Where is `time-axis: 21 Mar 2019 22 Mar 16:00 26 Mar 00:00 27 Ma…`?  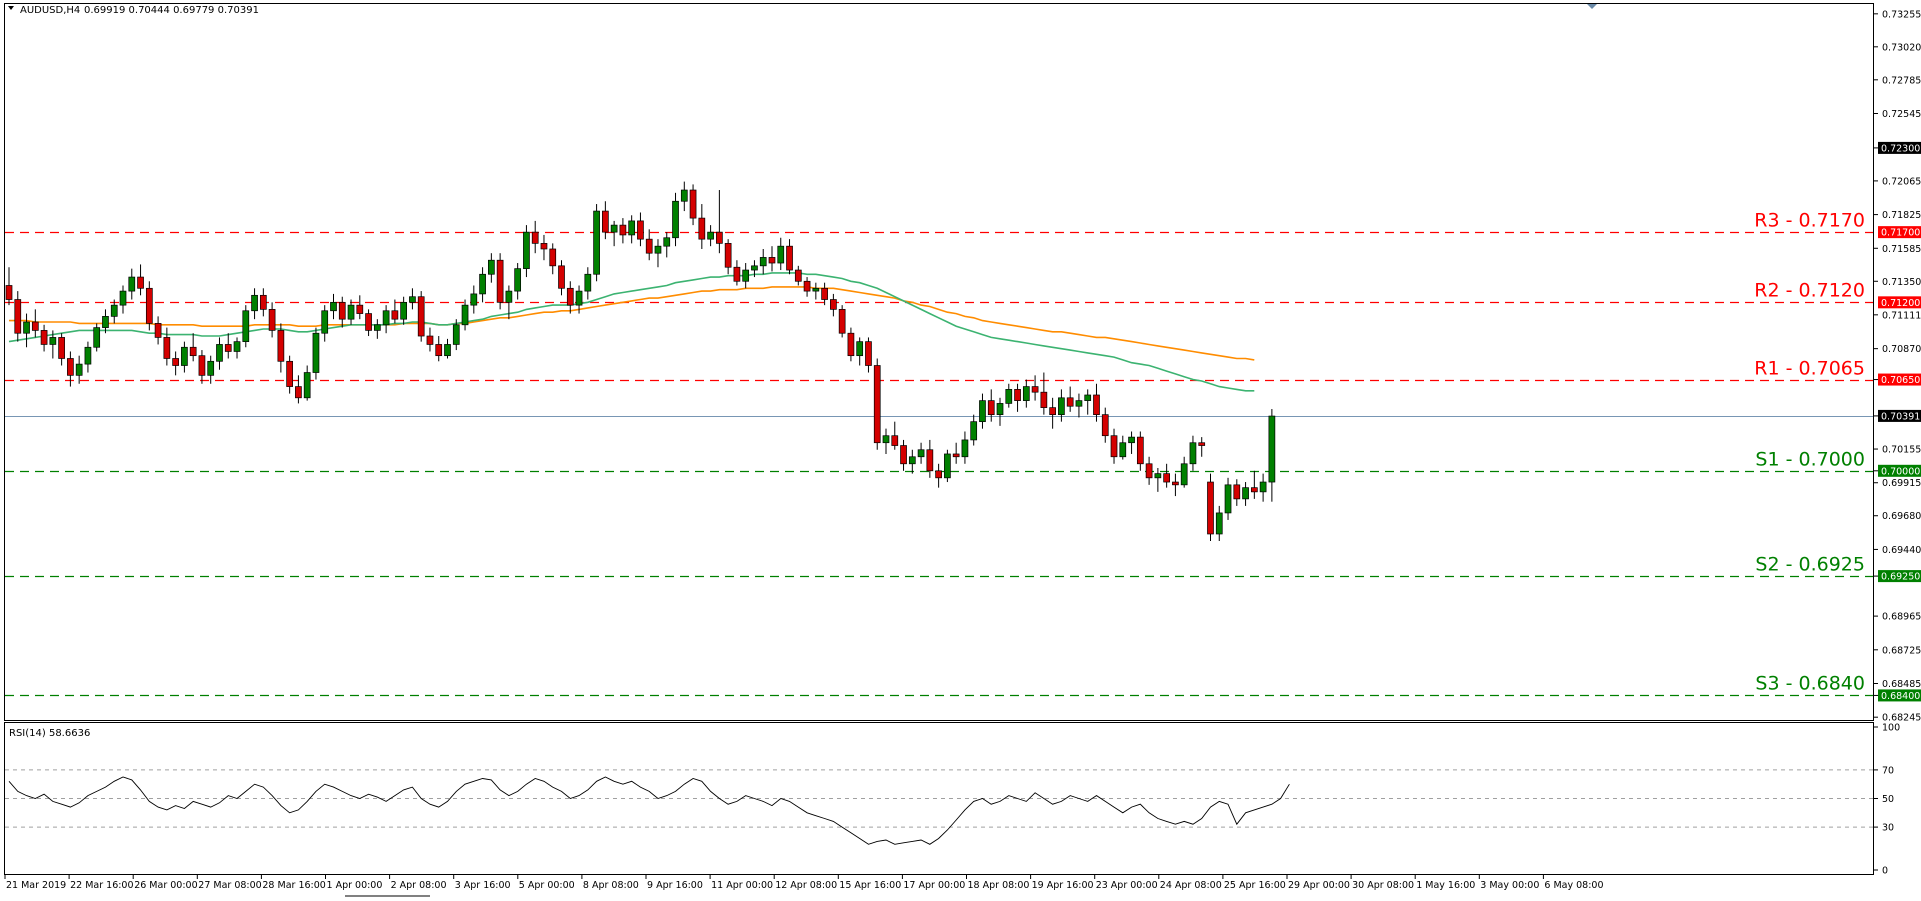
time-axis: 21 Mar 2019 22 Mar 16:00 26 Mar 00:00 27 Ma… is located at coordinates (804, 886).